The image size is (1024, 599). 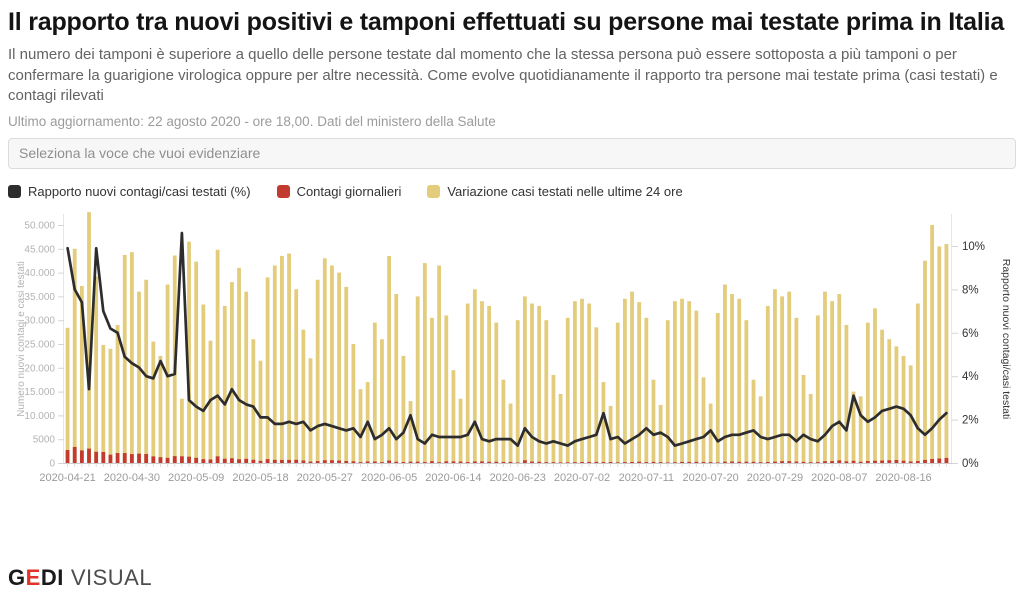 I want to click on left-axis-tick-label: 15.000, so click(x=39, y=392).